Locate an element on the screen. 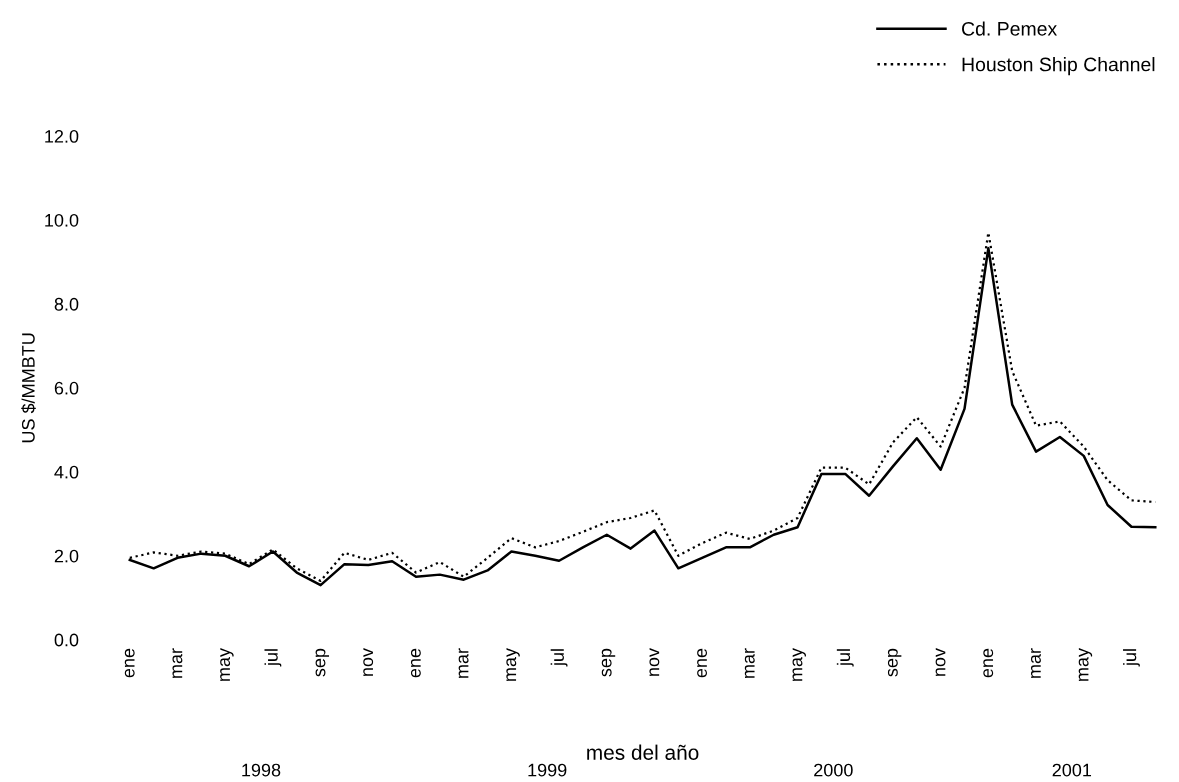  y-tick-label: 0.0 is located at coordinates (66, 640).